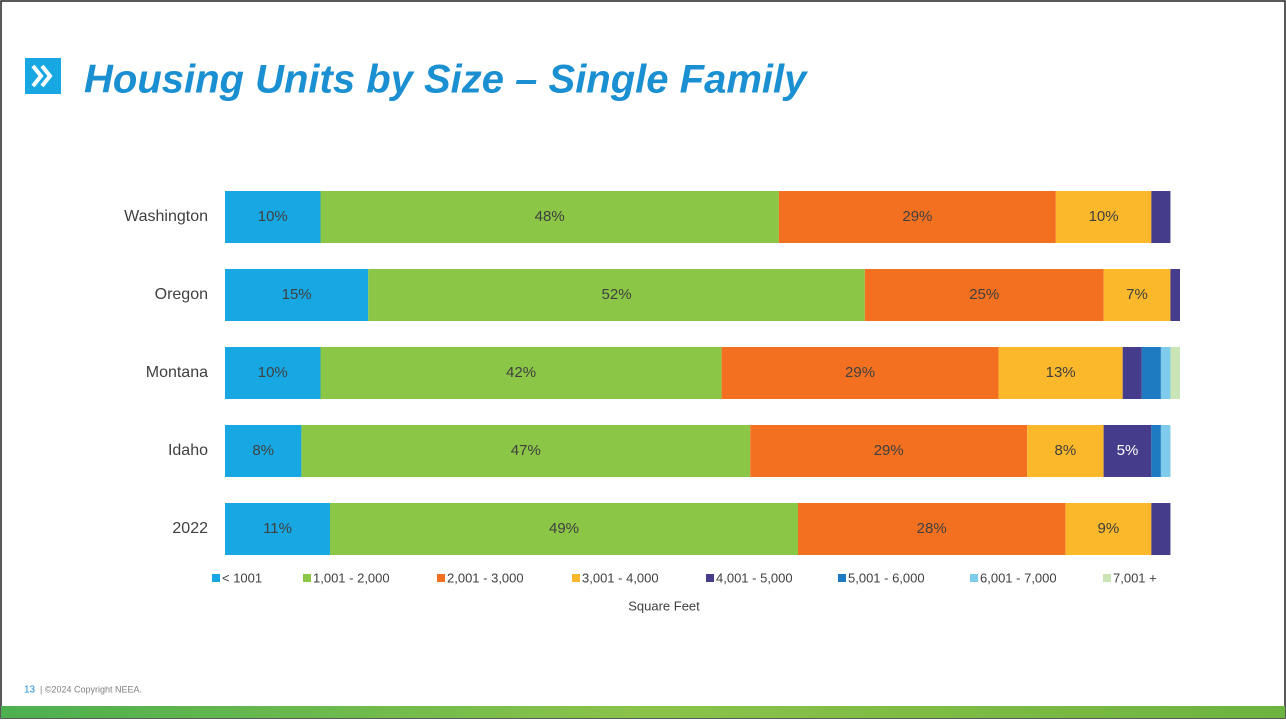 This screenshot has width=1286, height=724. I want to click on copyright: | ©2024 Copyright NEEA., so click(91, 689).